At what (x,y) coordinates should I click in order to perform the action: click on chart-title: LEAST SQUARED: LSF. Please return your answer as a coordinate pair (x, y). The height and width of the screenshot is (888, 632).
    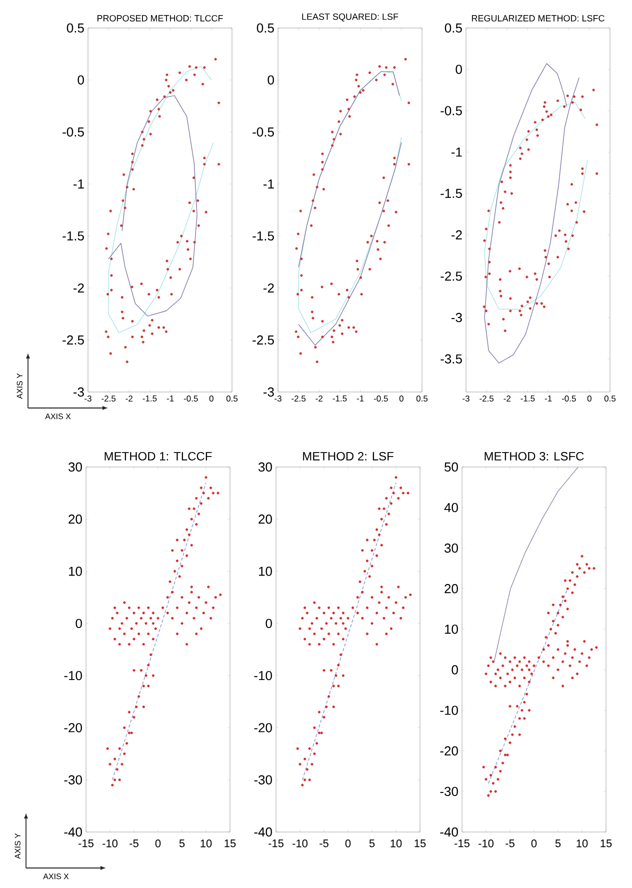
    Looking at the image, I should click on (350, 17).